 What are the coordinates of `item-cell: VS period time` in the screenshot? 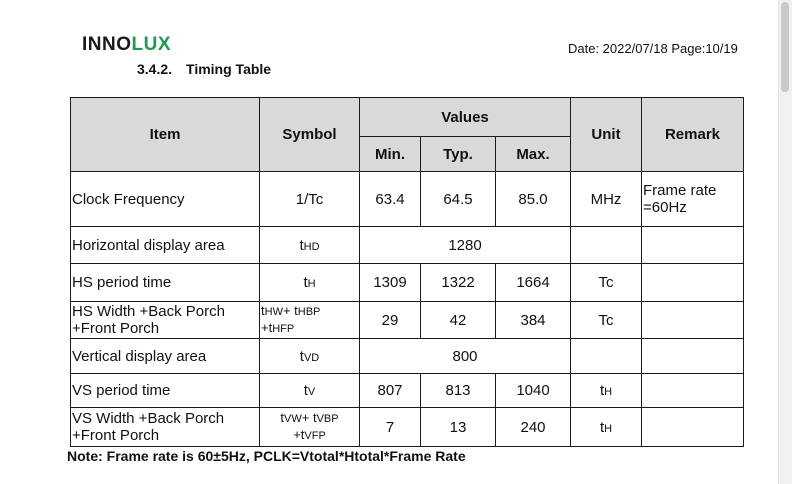 It's located at (165, 390).